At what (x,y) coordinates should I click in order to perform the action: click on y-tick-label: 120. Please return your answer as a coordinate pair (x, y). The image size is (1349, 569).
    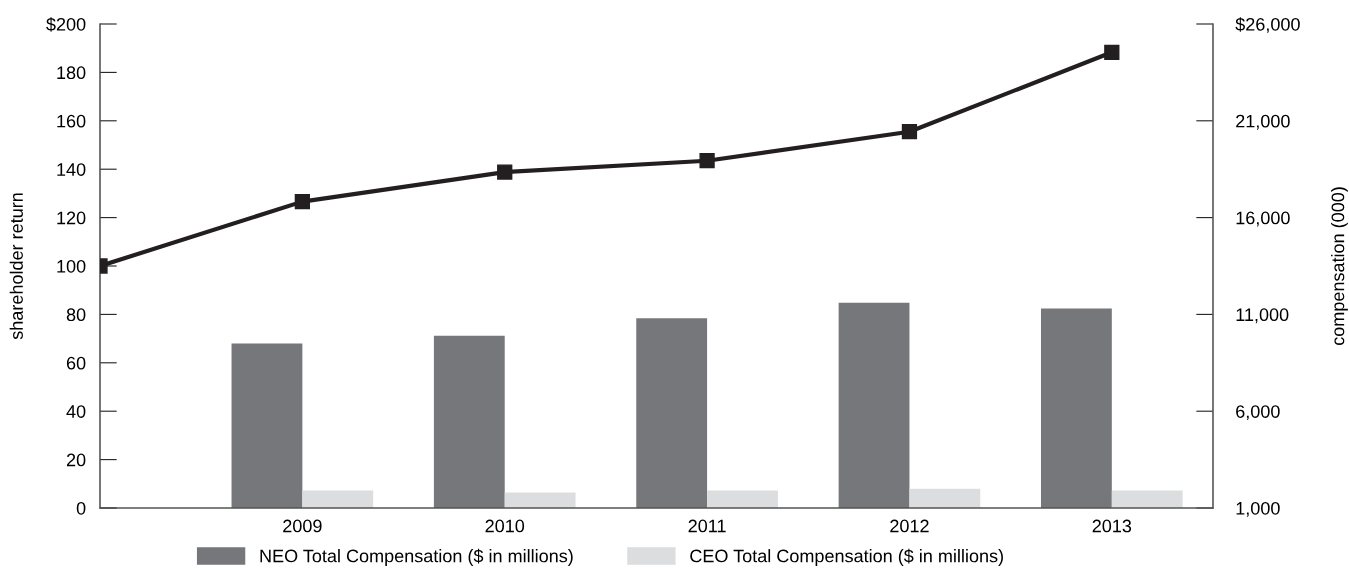
    Looking at the image, I should click on (71, 218).